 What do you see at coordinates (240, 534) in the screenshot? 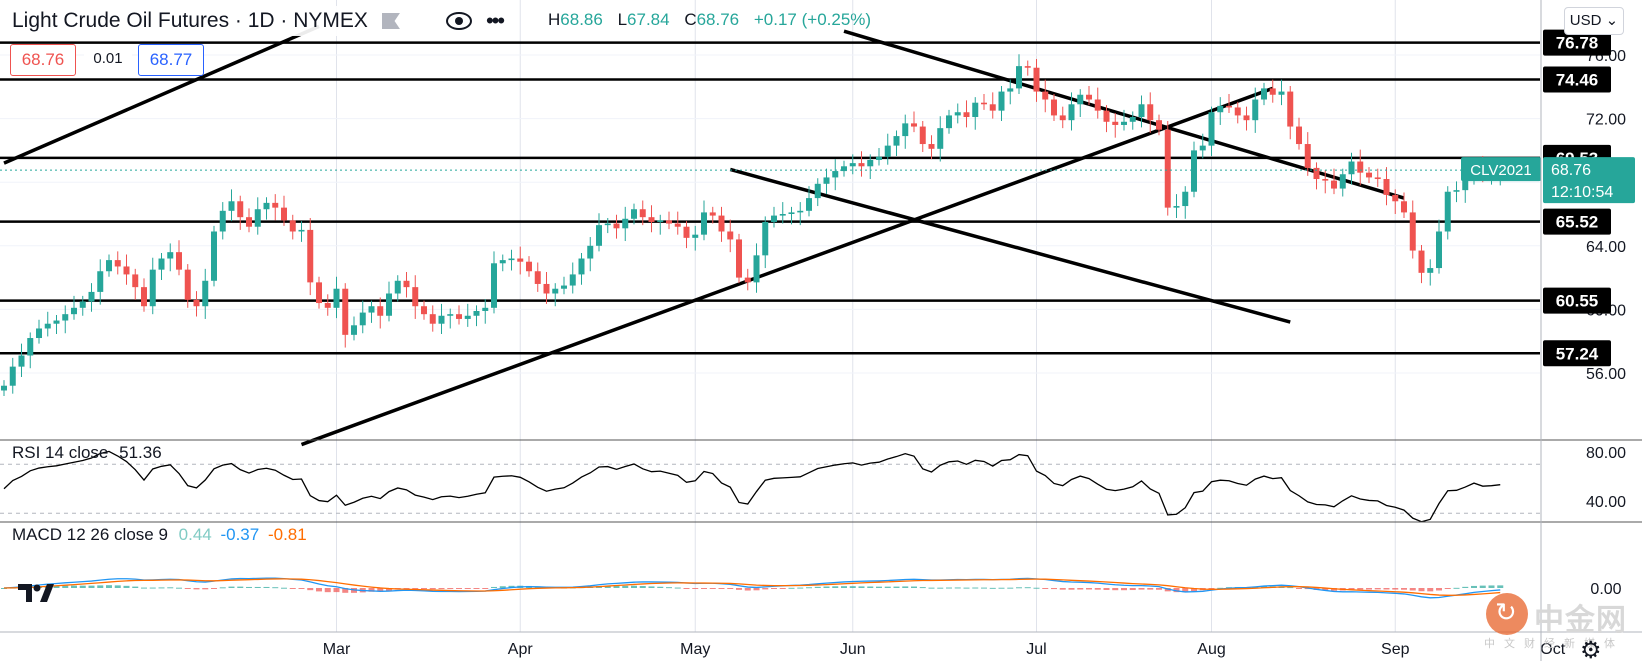
I see `macd-line-value: -0.37` at bounding box center [240, 534].